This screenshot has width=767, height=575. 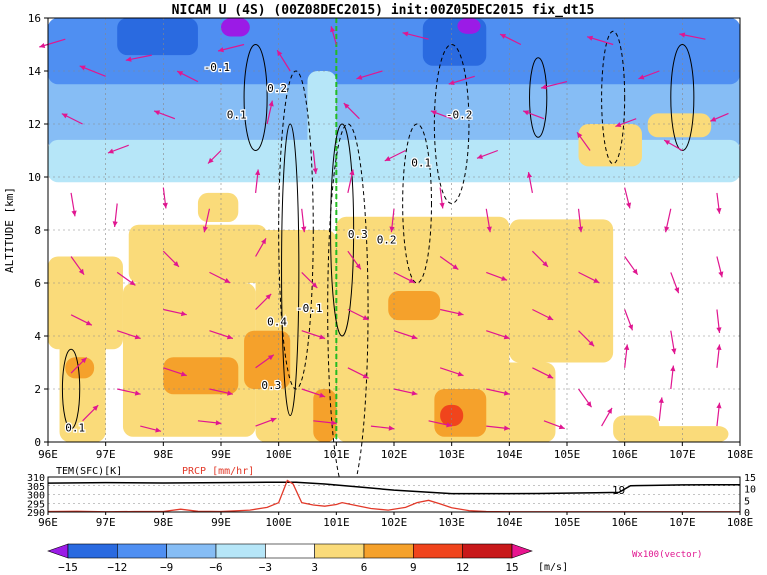 What do you see at coordinates (750, 490) in the screenshot?
I see `prcp-tick-label: 10` at bounding box center [750, 490].